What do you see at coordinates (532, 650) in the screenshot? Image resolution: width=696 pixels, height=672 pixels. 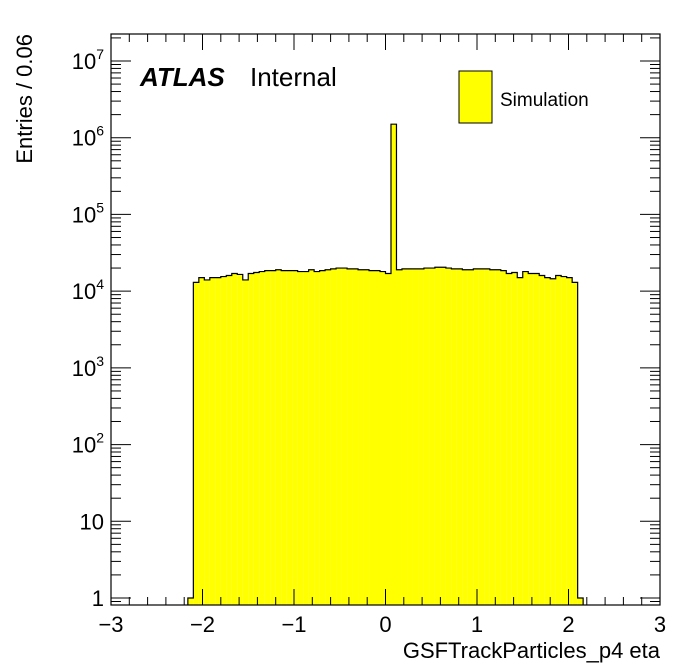 I see `x-axis-title: GSFTrackParticles_p4 eta` at bounding box center [532, 650].